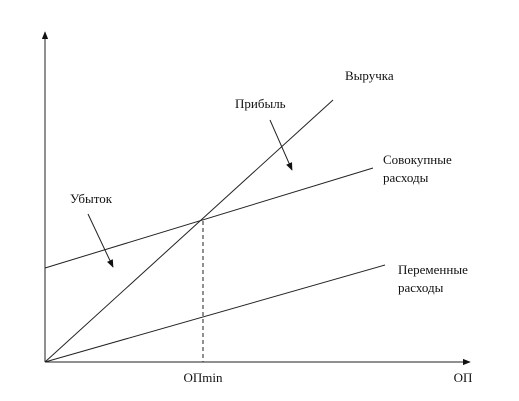 The image size is (519, 401). I want to click on loss-arrow, so click(100, 240).